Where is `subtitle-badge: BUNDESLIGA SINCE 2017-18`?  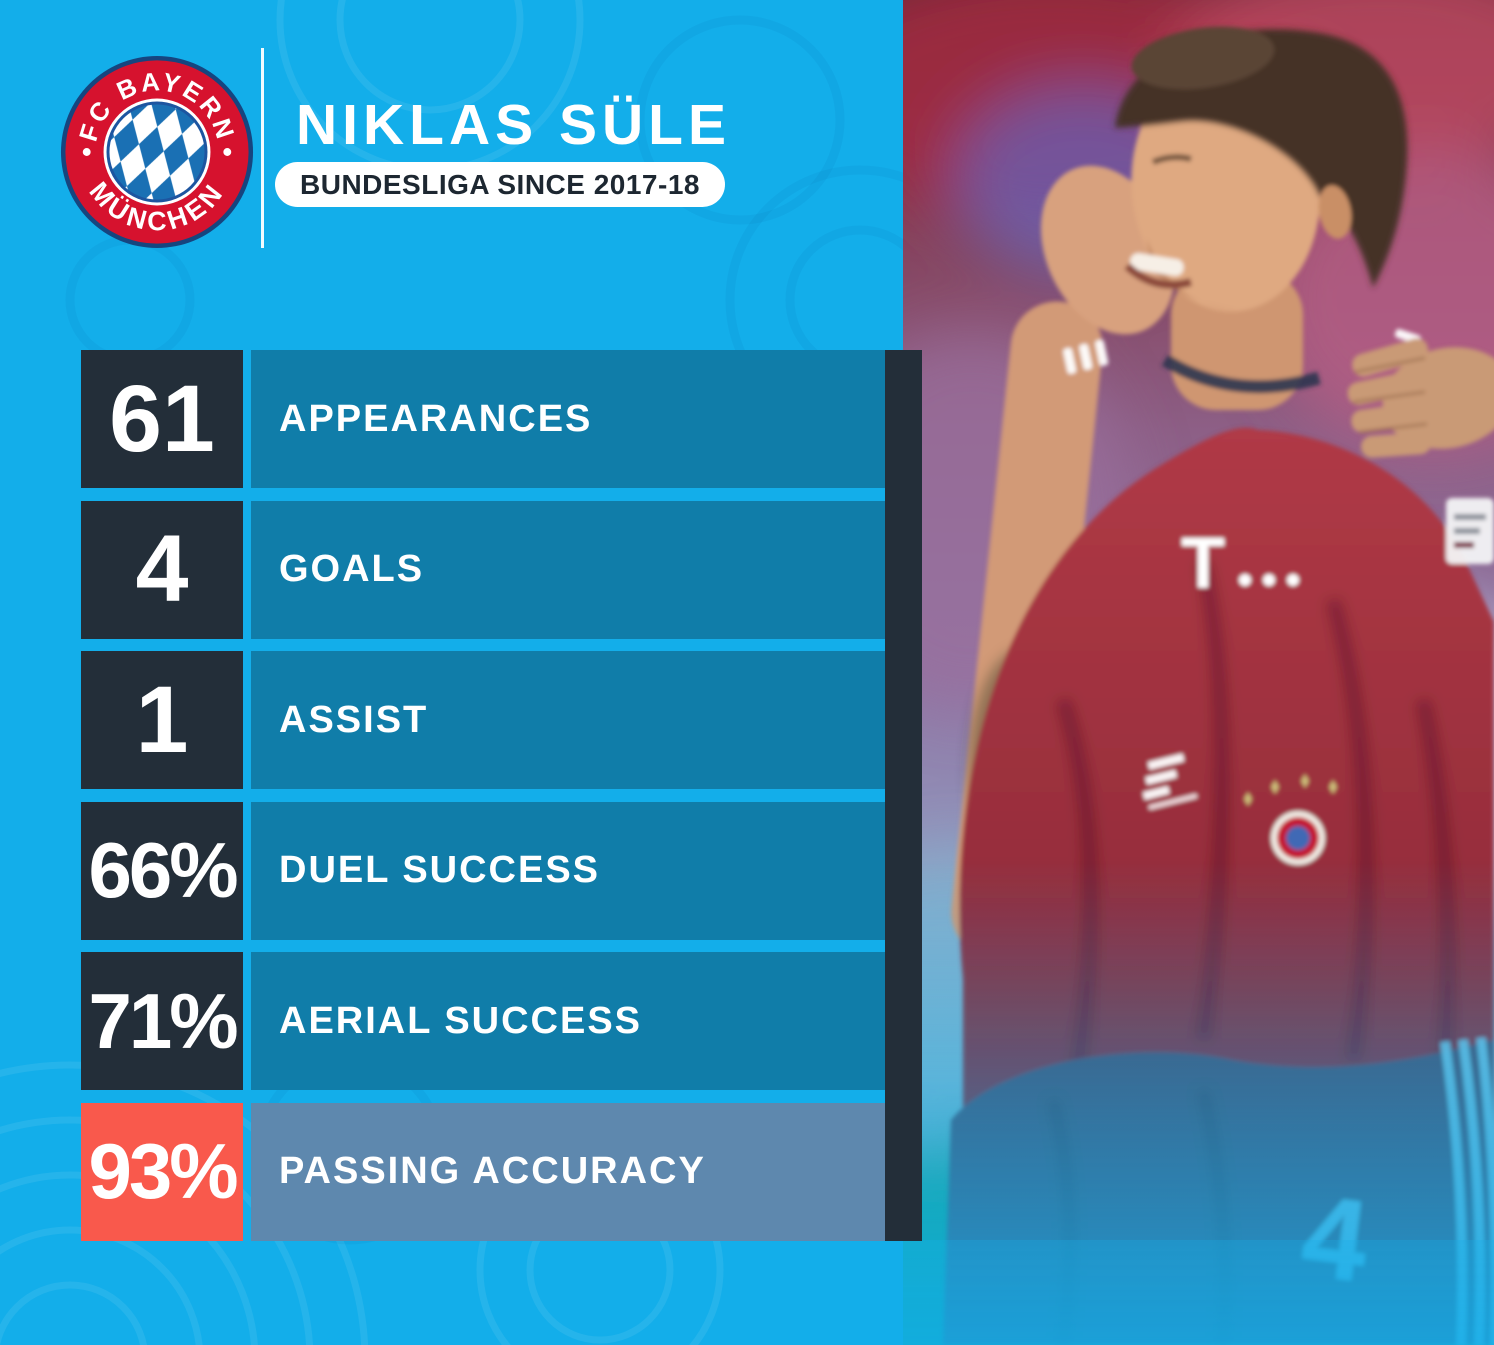
subtitle-badge: BUNDESLIGA SINCE 2017-18 is located at coordinates (500, 184).